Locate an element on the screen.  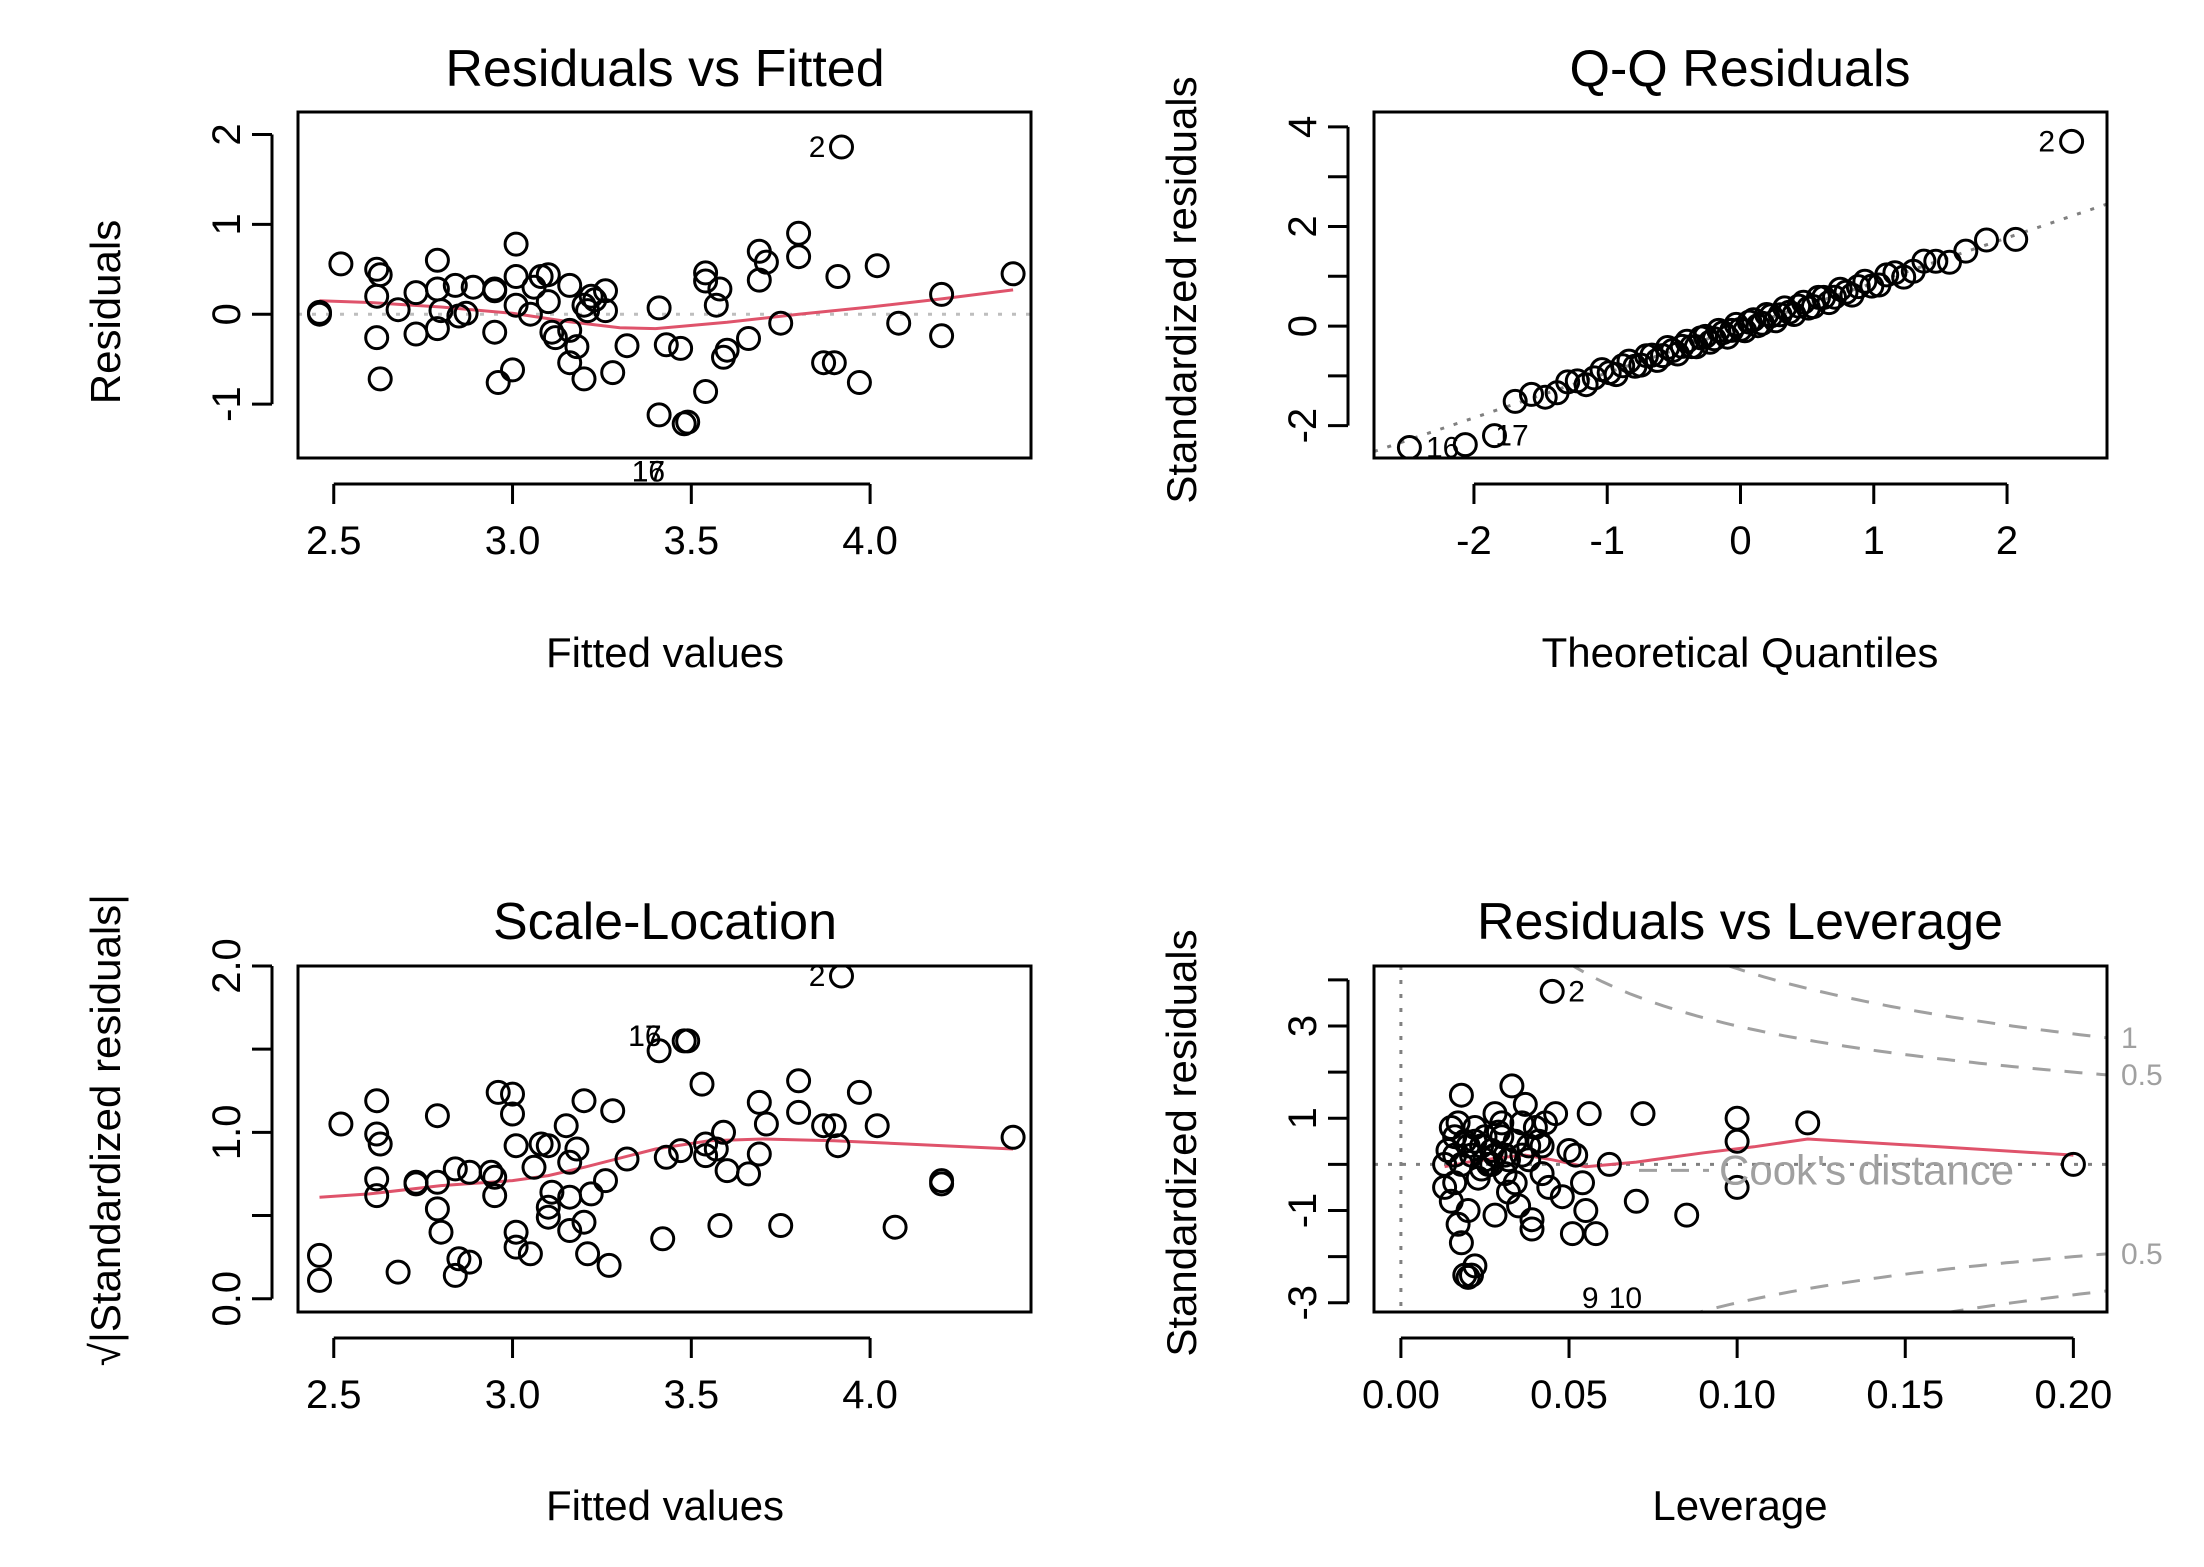
y-tick-label: 0 is located at coordinates (227, 314).